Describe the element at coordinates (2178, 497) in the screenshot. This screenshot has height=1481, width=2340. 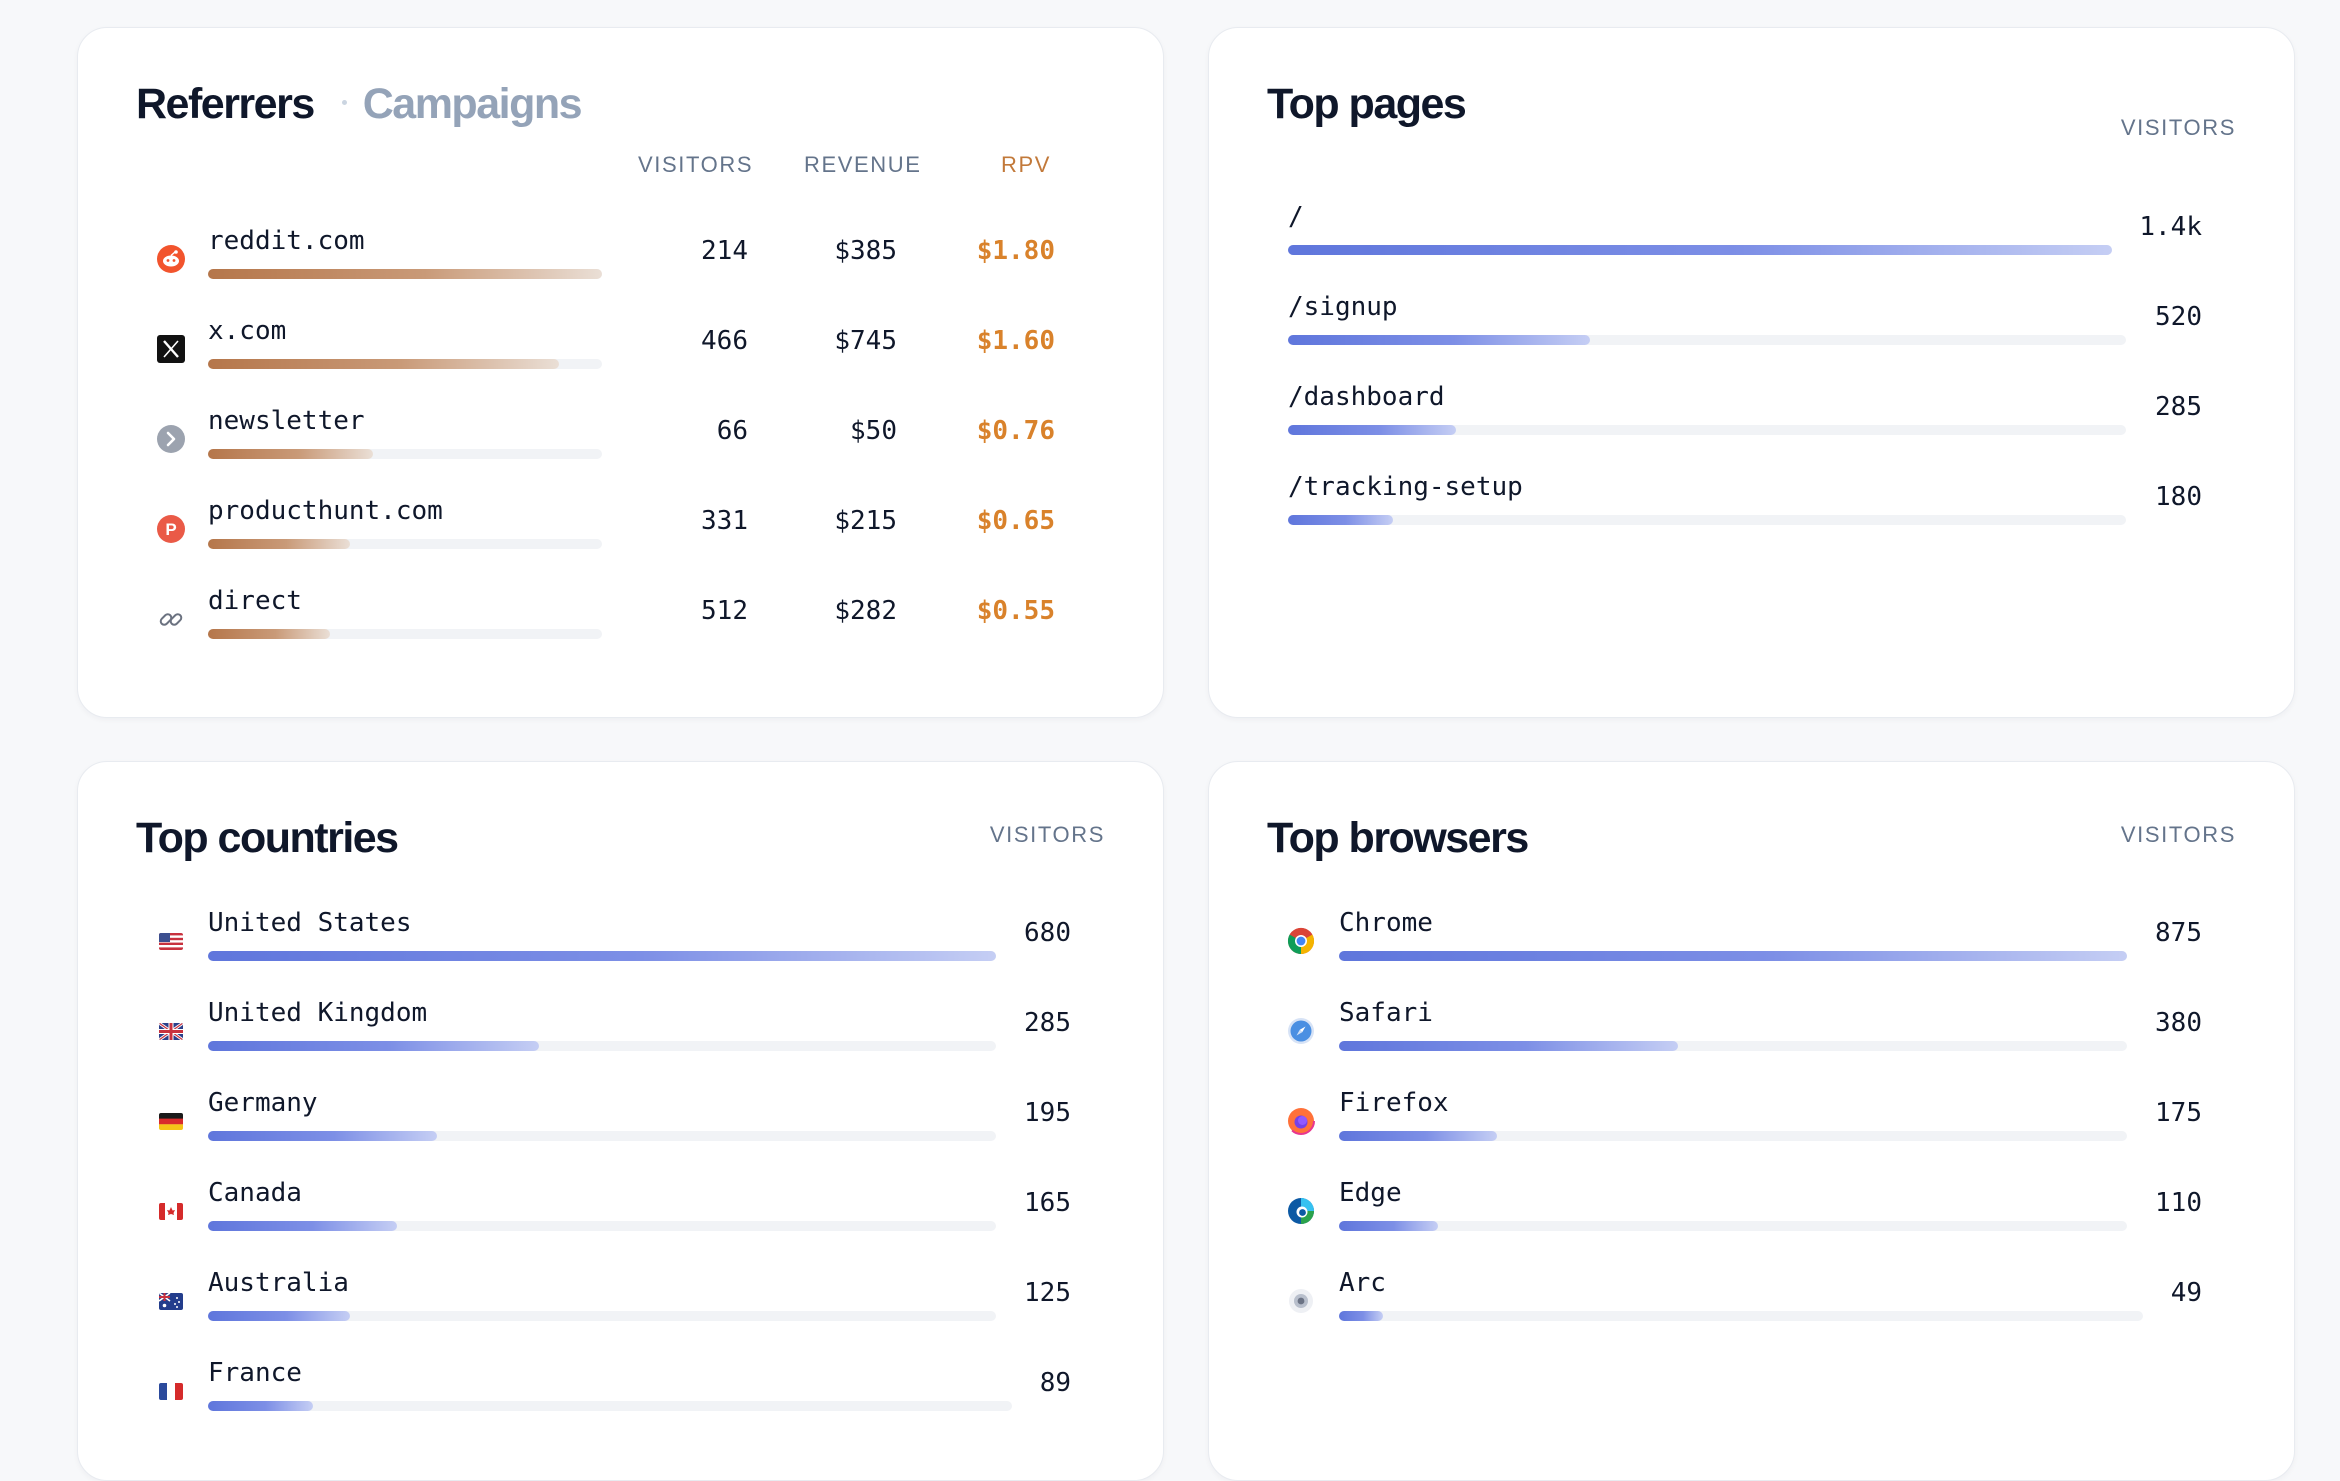
I see `page-visitors: 180` at that location.